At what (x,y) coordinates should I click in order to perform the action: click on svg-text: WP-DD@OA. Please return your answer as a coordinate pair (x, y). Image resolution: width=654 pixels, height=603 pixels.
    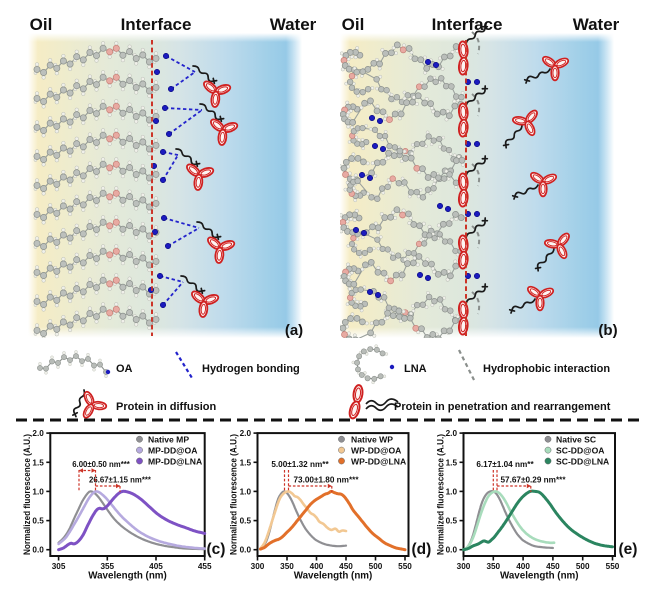
    Looking at the image, I should click on (376, 450).